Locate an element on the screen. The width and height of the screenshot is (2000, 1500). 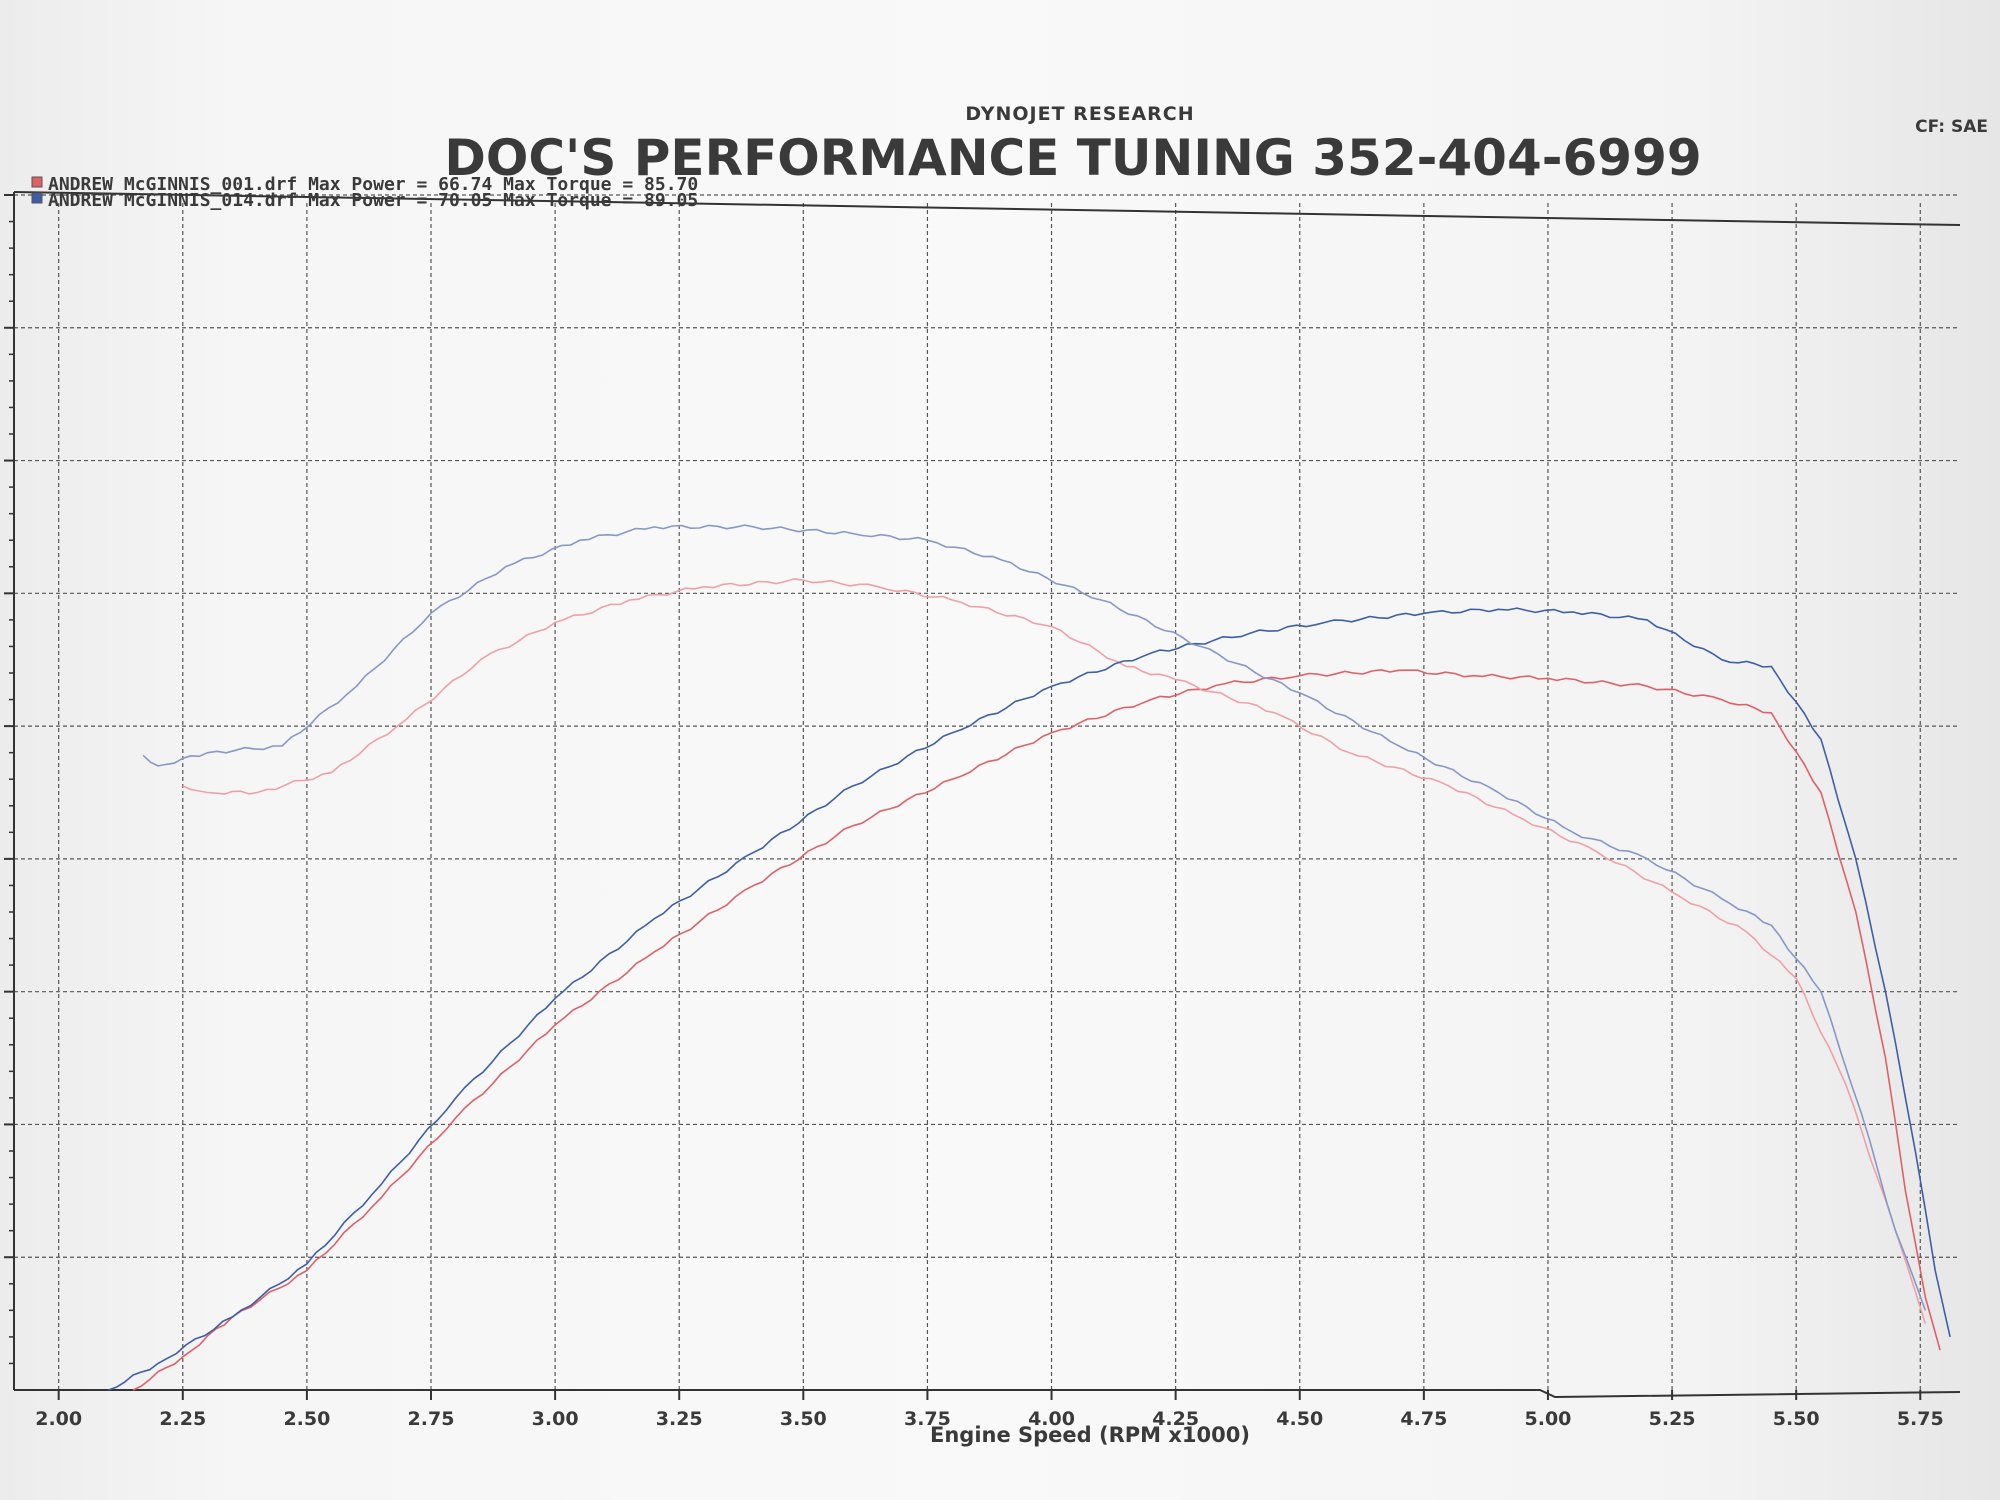
x-axis-title: Engine Speed (RPM x1000) is located at coordinates (1090, 1435).